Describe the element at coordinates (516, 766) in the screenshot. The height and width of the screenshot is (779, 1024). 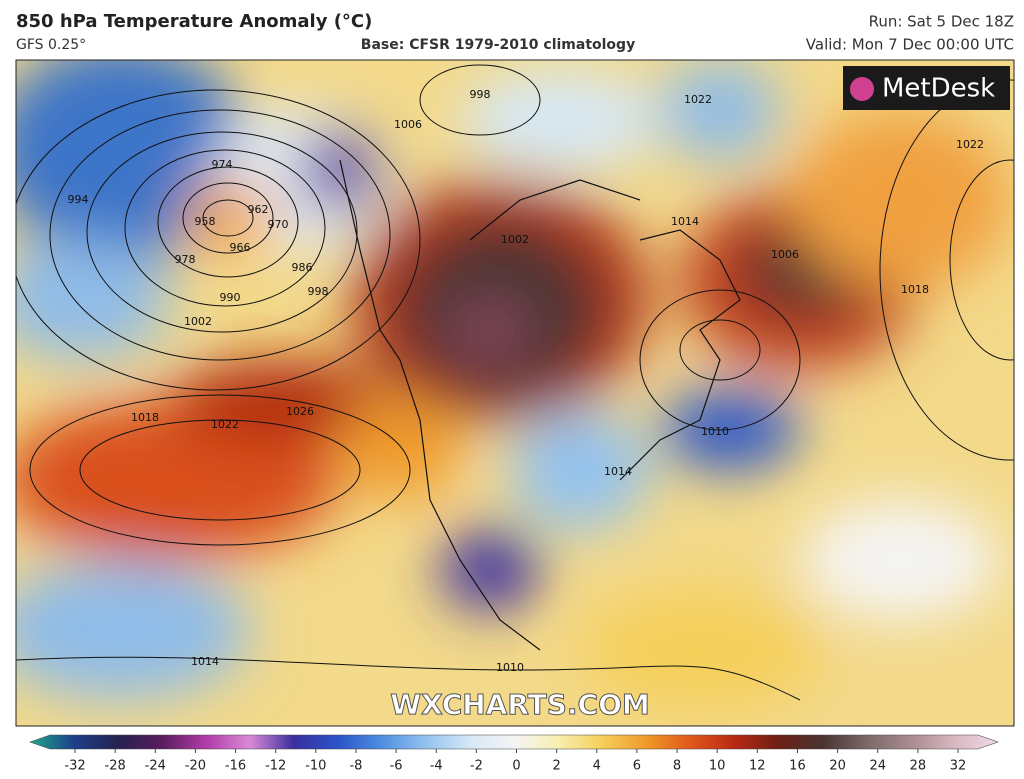
I see `colorbar-tick-label: 0` at that location.